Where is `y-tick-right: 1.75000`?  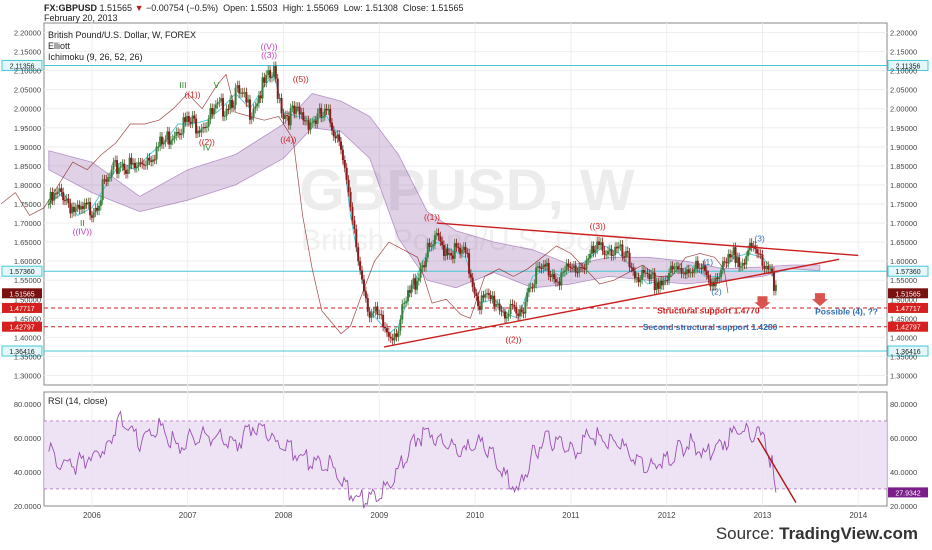
y-tick-right: 1.75000 is located at coordinates (903, 204).